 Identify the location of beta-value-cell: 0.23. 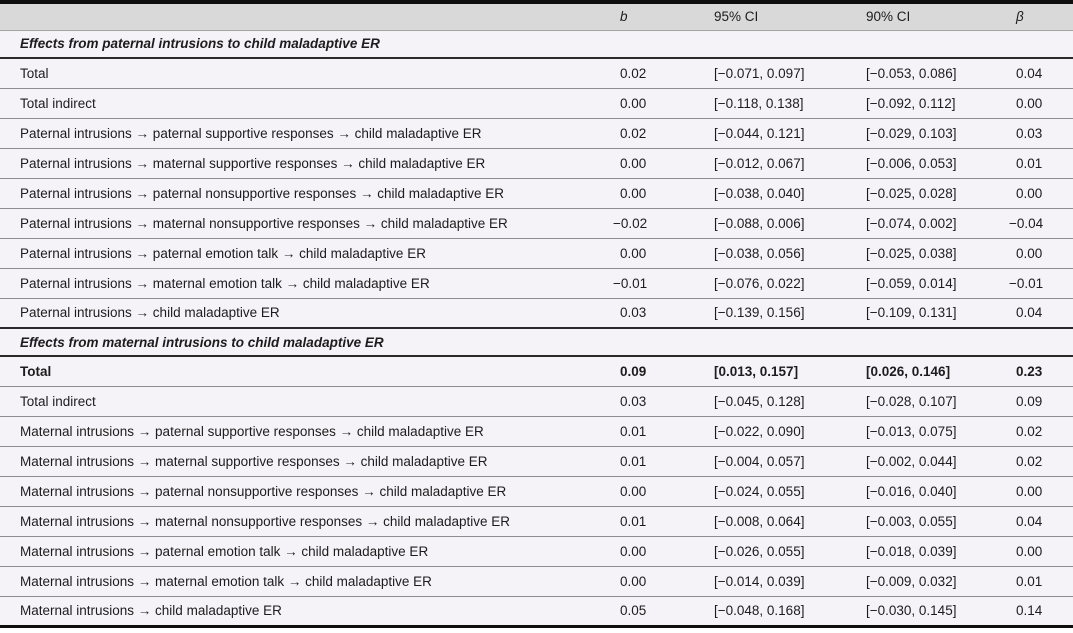
(1029, 371).